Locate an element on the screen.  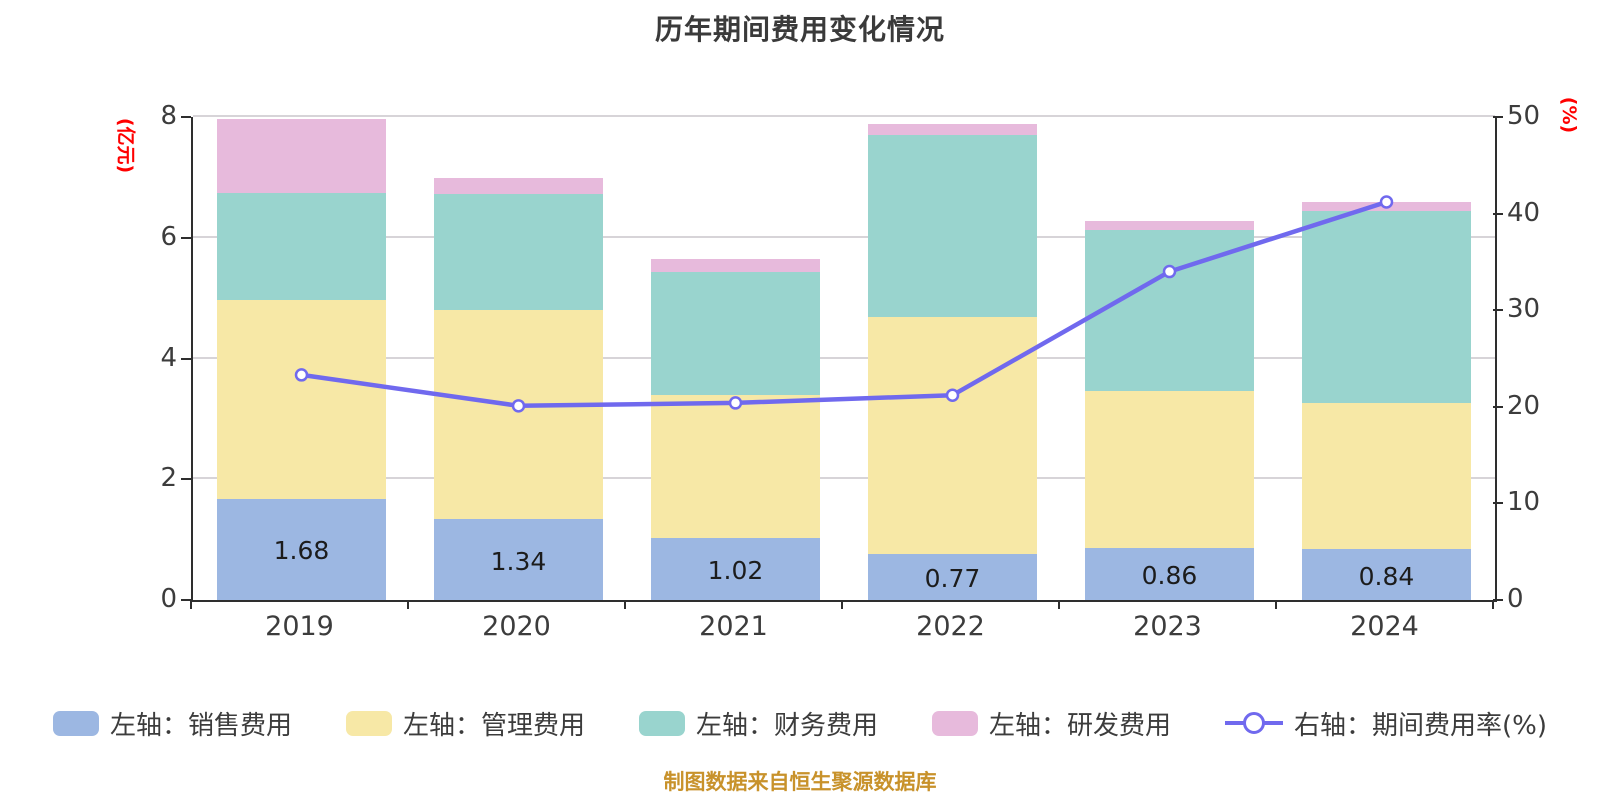
bar-value-label: 0.77 is located at coordinates (952, 578).